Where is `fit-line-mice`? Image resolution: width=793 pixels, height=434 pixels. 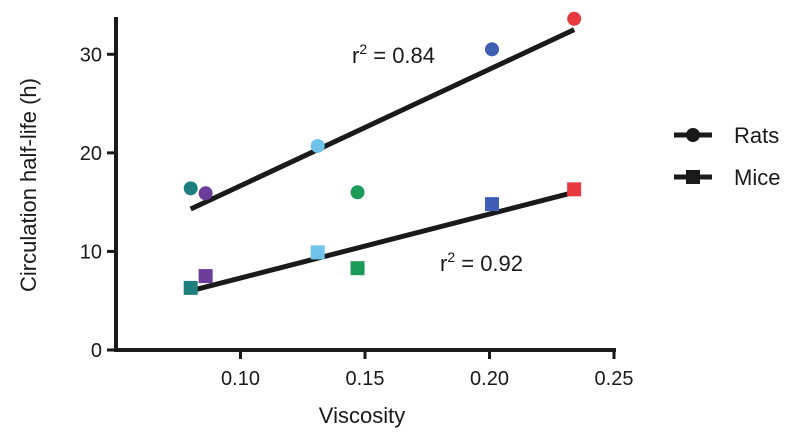
fit-line-mice is located at coordinates (382, 241).